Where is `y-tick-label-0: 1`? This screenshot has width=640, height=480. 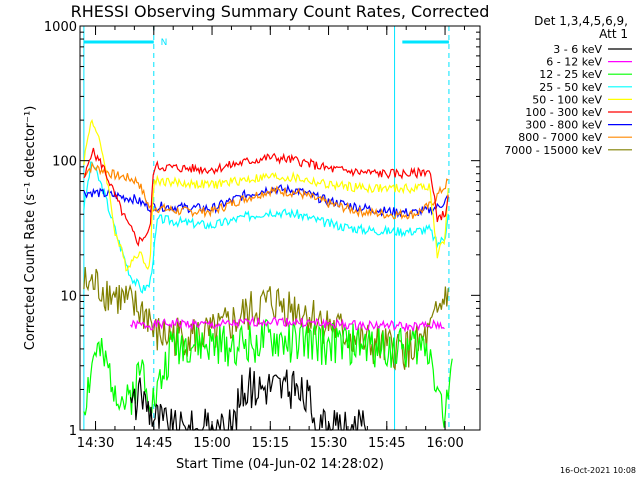
y-tick-label-0: 1 is located at coordinates (73, 431).